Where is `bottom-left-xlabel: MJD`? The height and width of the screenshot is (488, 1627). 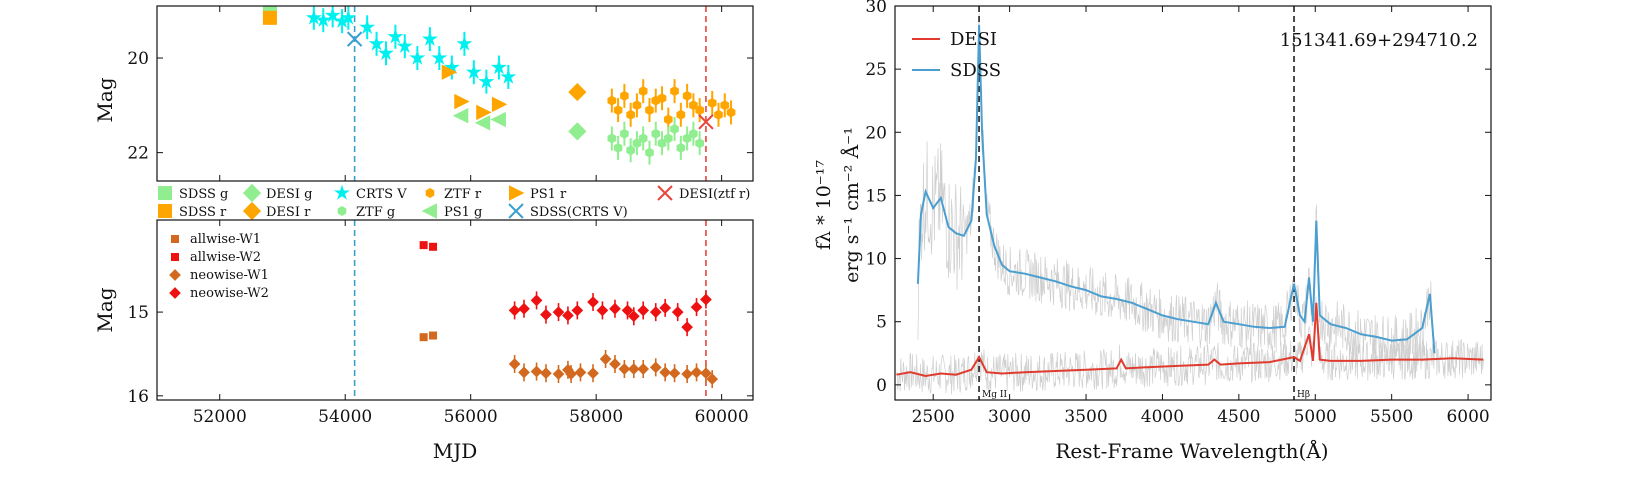 bottom-left-xlabel: MJD is located at coordinates (455, 451).